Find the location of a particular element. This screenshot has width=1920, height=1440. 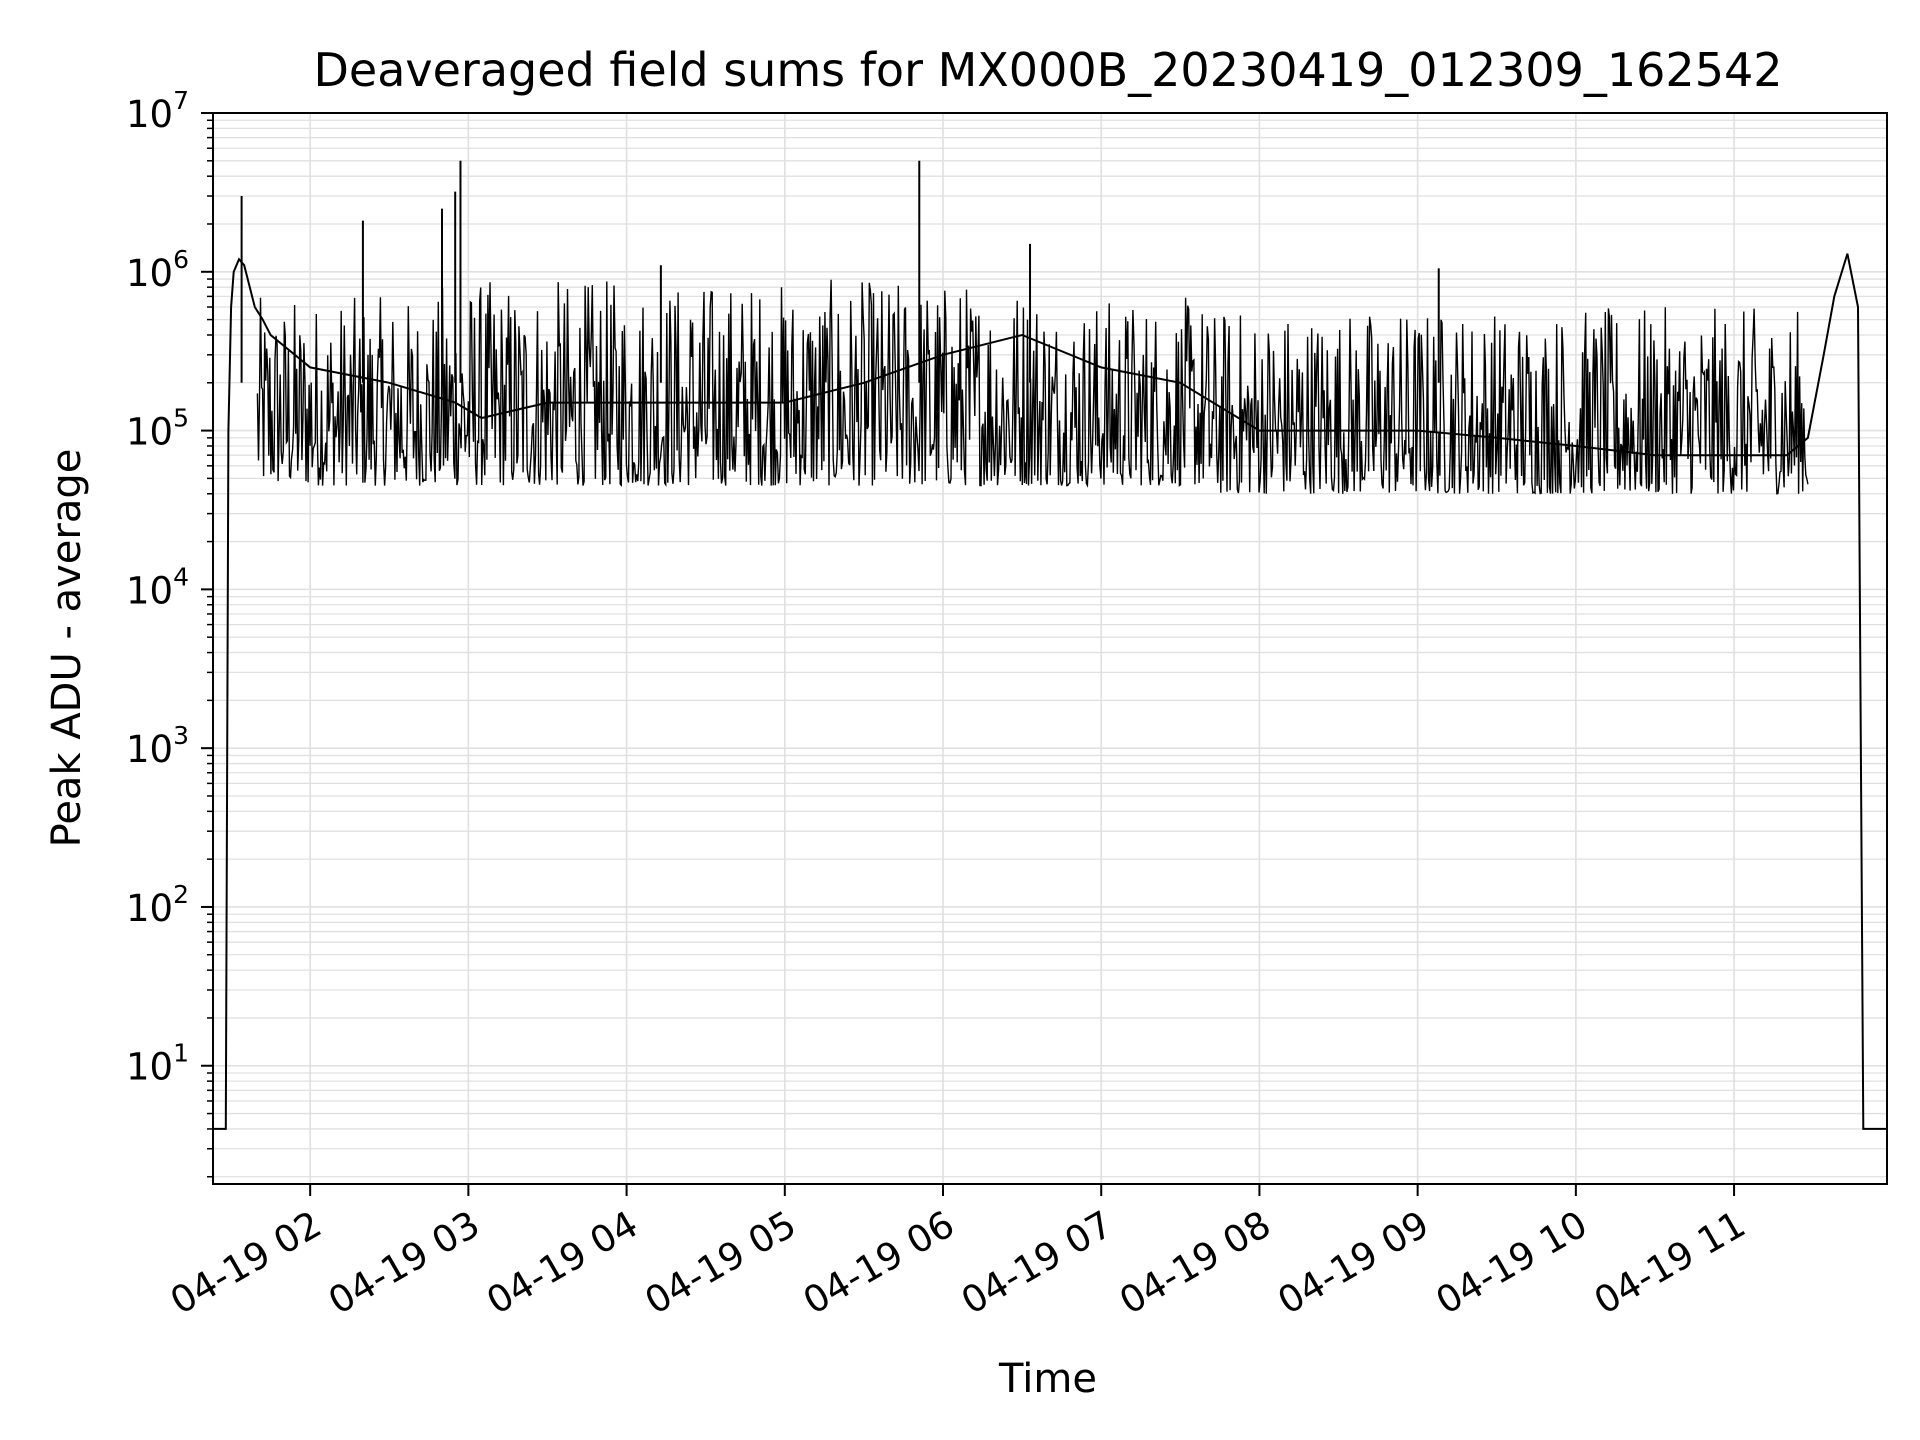

y-tick-label: 10¹ is located at coordinates (157, 1064).